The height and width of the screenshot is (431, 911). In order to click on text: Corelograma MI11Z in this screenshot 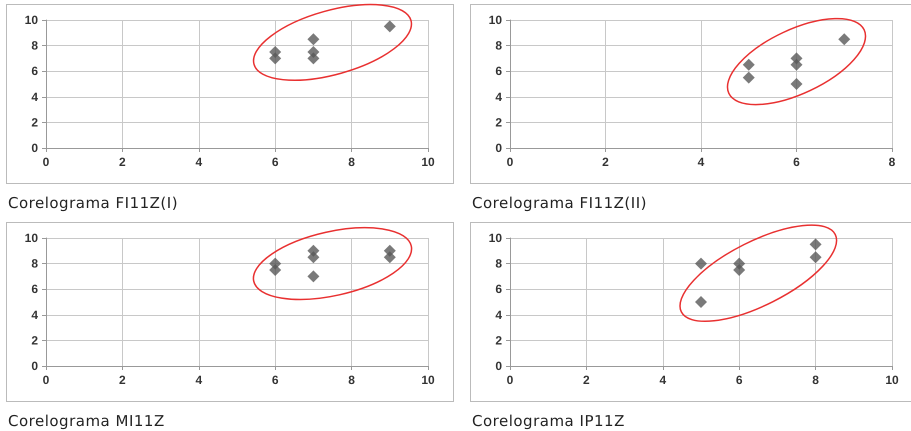, I will do `click(86, 421)`.